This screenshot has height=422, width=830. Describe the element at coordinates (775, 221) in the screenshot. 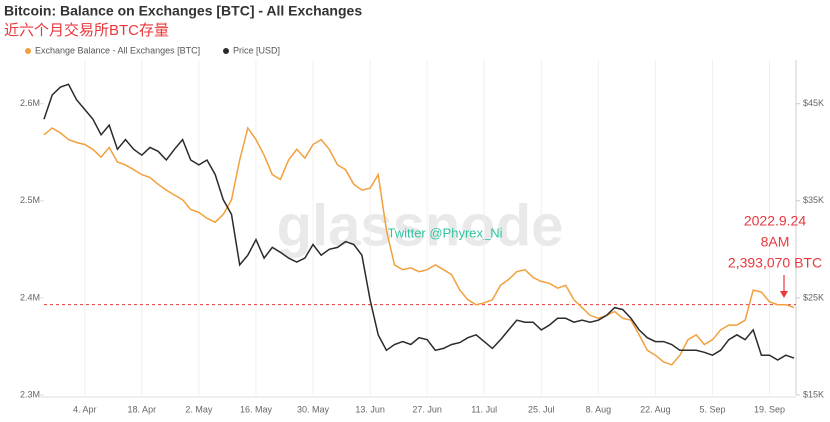

I see `annotation-text: 2022.9.24` at that location.